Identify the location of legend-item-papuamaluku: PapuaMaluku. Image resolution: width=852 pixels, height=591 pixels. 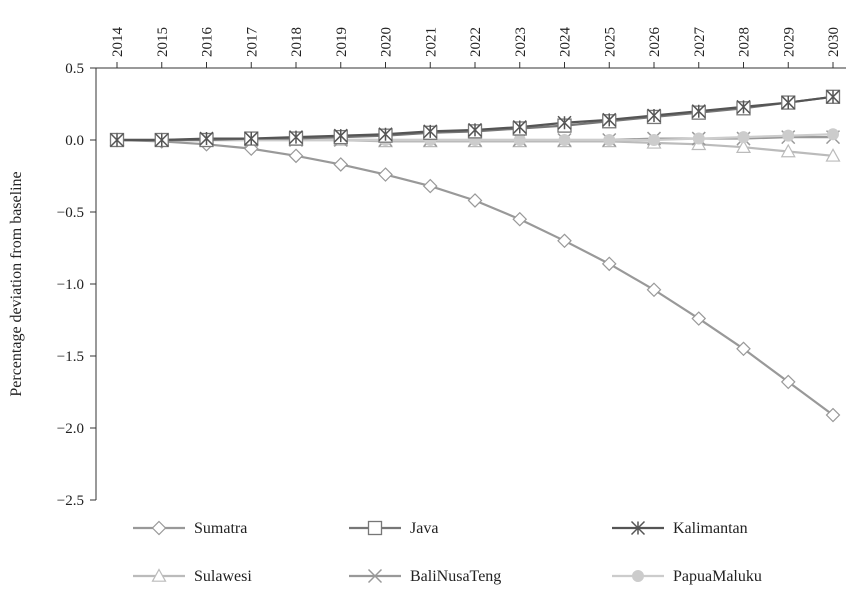
(687, 576).